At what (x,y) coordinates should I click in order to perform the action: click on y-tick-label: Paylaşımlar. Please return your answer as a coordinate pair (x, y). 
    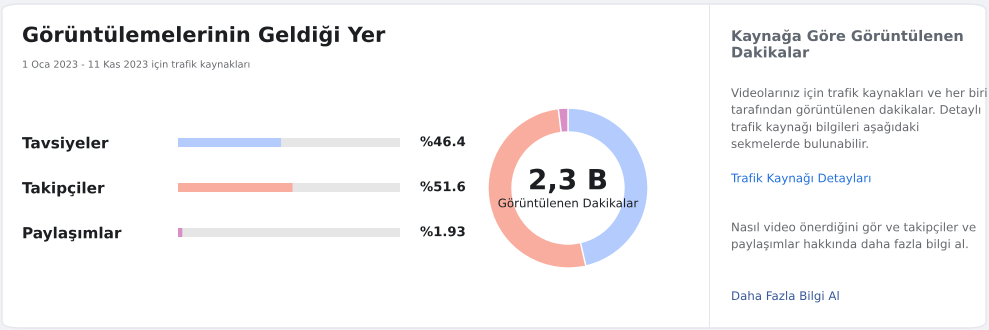
    Looking at the image, I should click on (72, 234).